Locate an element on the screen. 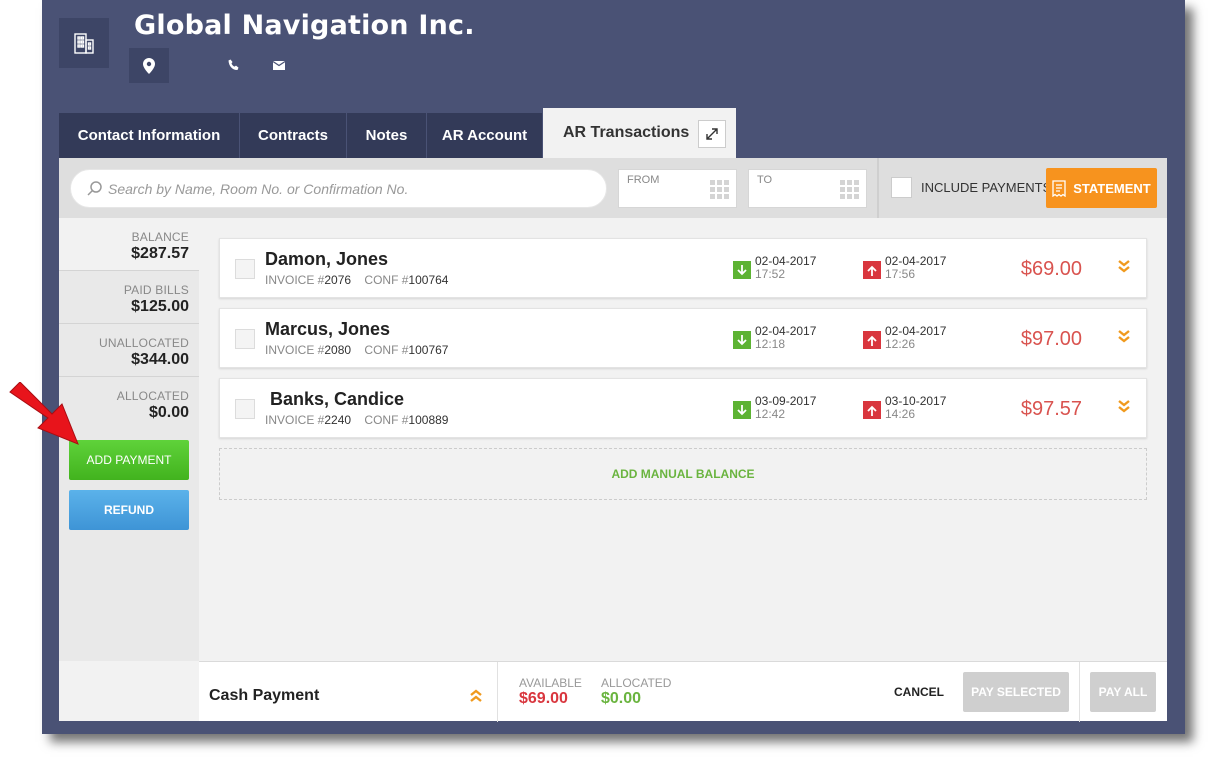 The height and width of the screenshot is (758, 1209). summary-unallocated: UNALLOCATED $344.00 is located at coordinates (129, 350).